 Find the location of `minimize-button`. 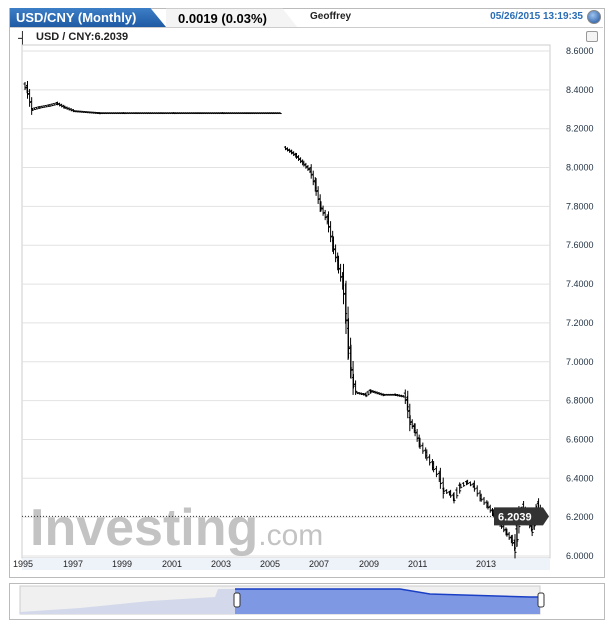

minimize-button is located at coordinates (592, 36).